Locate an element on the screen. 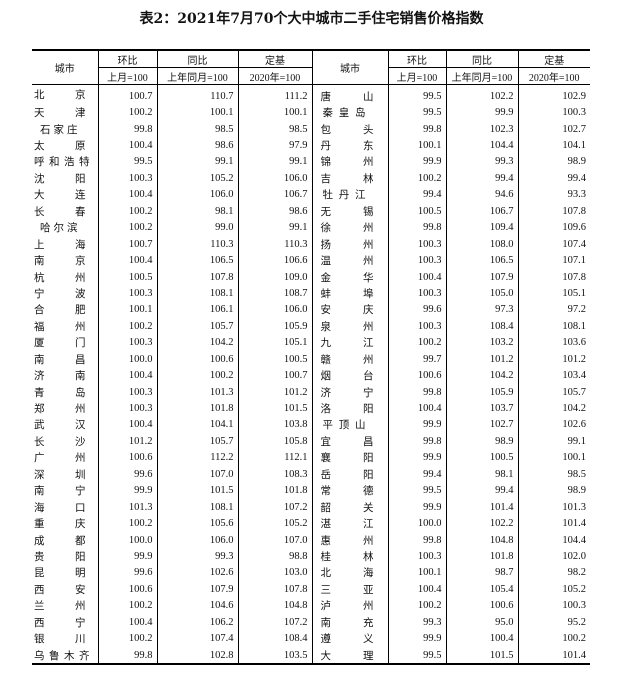  base-value: 104.4 is located at coordinates (553, 540).